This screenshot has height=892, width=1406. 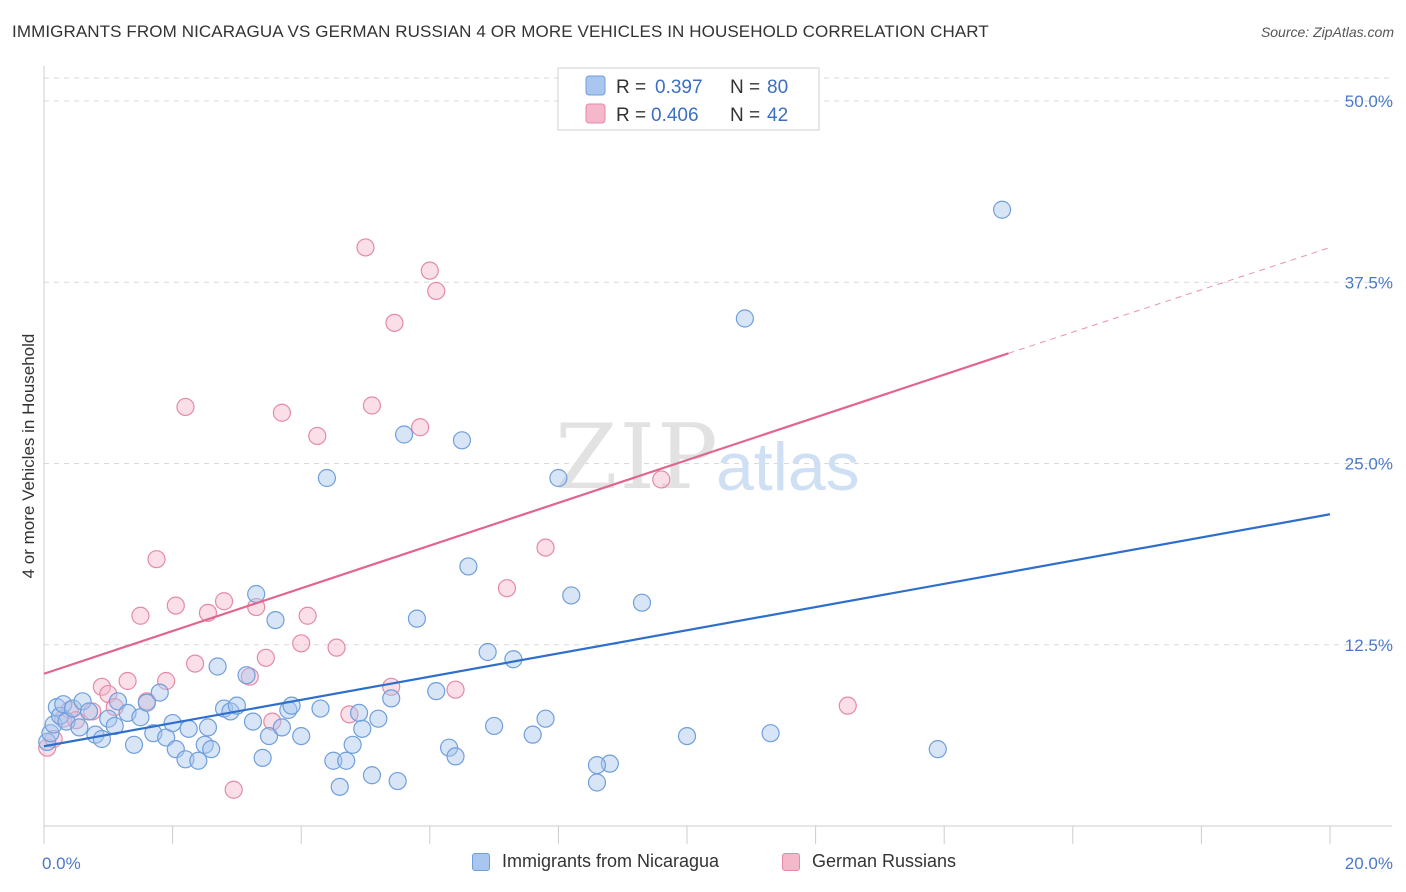 I want to click on y-tick-label: 50.0%, so click(x=1369, y=101).